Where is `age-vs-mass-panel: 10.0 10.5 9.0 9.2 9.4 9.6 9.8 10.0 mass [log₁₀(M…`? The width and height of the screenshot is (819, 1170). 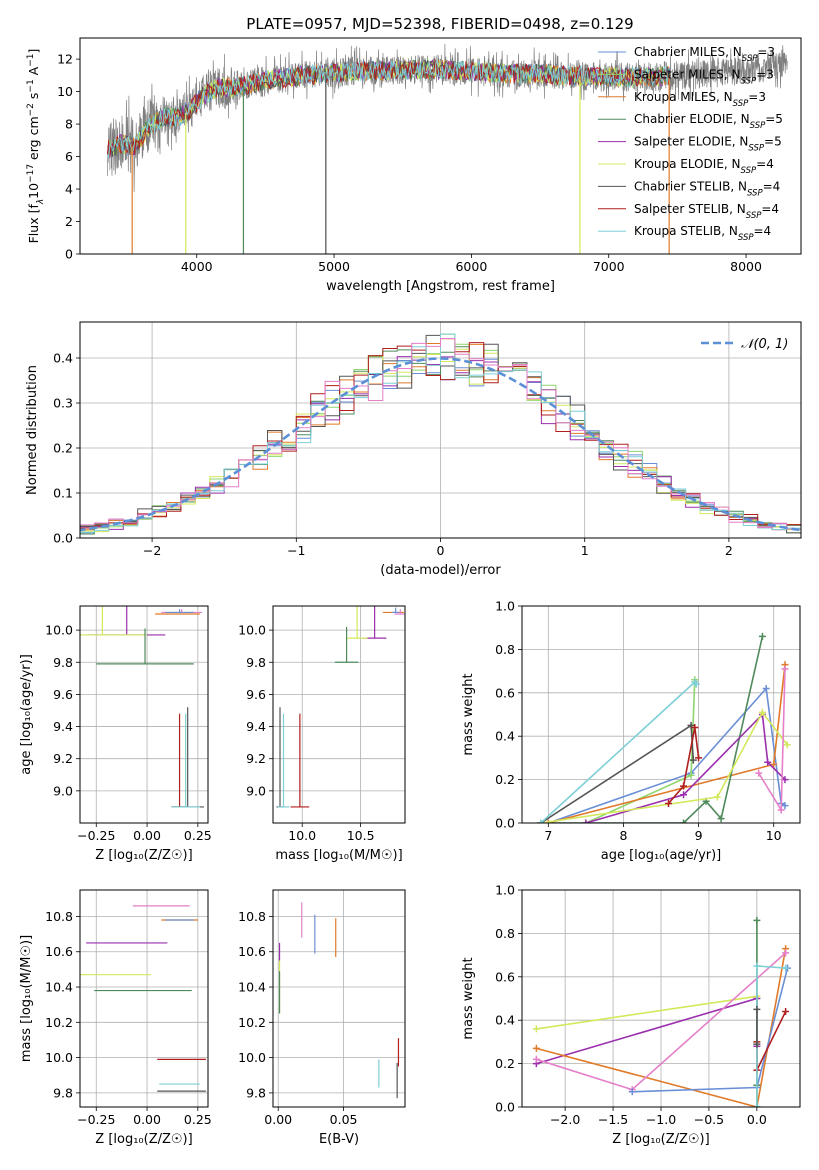
age-vs-mass-panel: 10.0 10.5 9.0 9.2 9.4 9.6 9.8 10.0 mass [log₁₀(M… is located at coordinates (322, 734).